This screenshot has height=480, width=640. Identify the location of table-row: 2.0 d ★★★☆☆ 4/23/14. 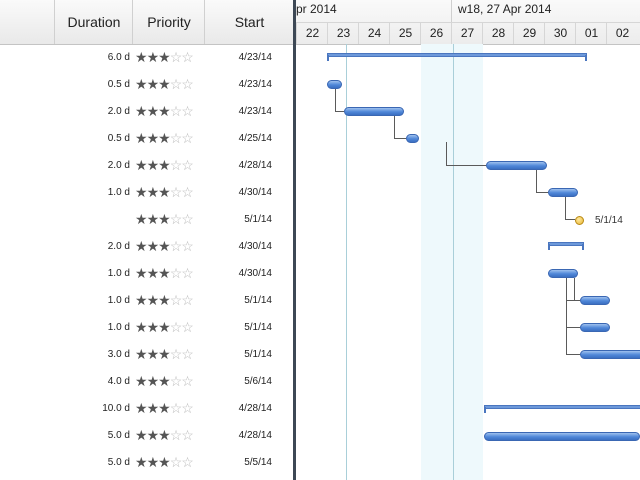
(146, 111).